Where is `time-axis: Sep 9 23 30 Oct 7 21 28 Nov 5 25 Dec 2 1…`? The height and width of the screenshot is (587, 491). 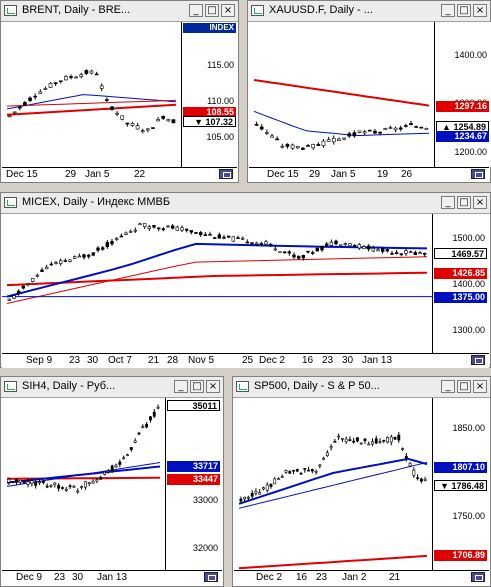 time-axis: Sep 9 23 30 Oct 7 21 28 Nov 5 25 Dec 2 1… is located at coordinates (245, 360).